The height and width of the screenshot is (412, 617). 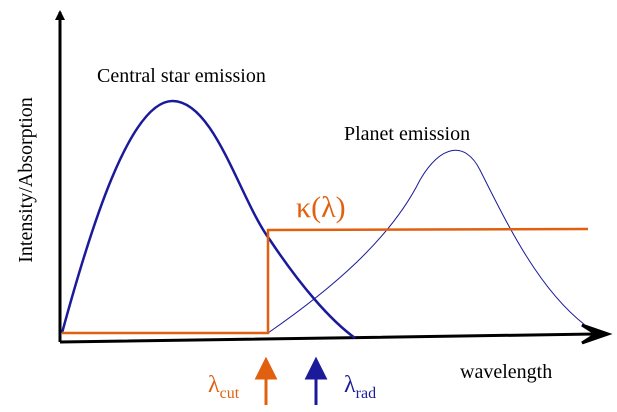 I want to click on planet-label: Planet emission, so click(x=407, y=134).